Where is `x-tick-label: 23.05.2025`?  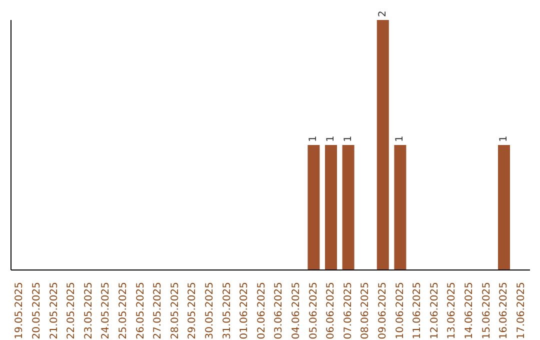
x-tick-label: 23.05.2025 is located at coordinates (88, 311).